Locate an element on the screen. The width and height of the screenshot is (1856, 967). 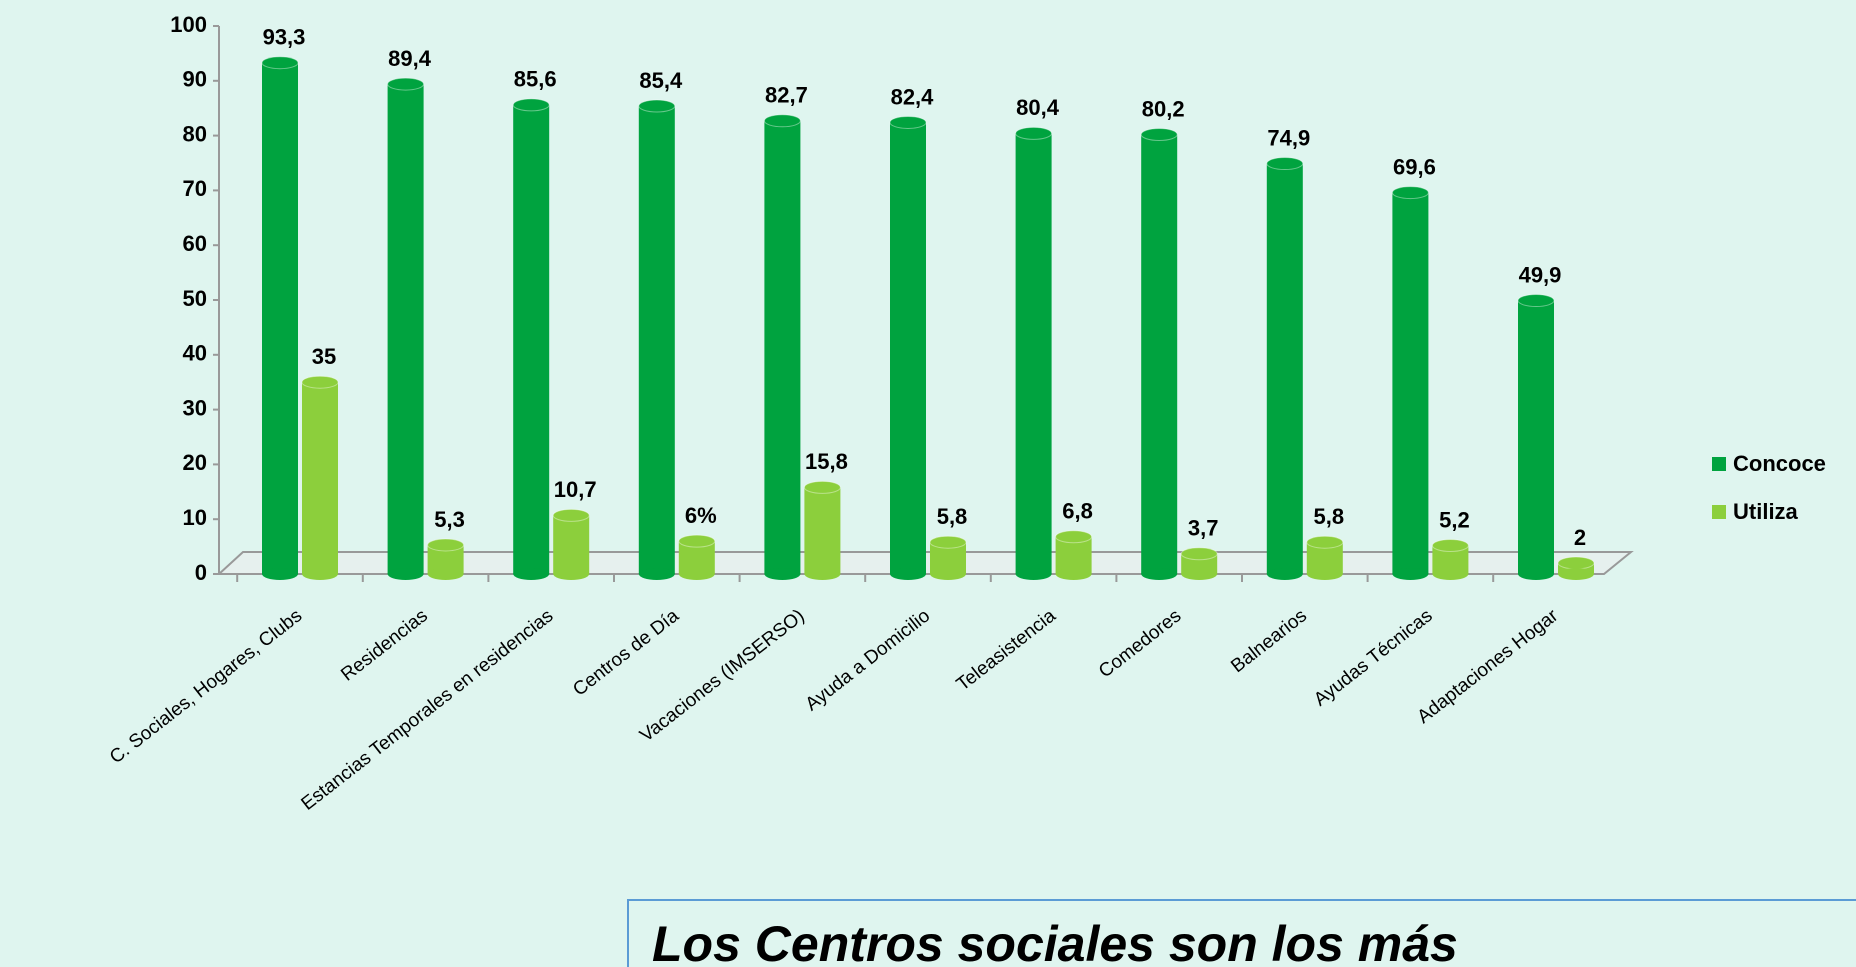
value-label: 69,6 is located at coordinates (1414, 166).